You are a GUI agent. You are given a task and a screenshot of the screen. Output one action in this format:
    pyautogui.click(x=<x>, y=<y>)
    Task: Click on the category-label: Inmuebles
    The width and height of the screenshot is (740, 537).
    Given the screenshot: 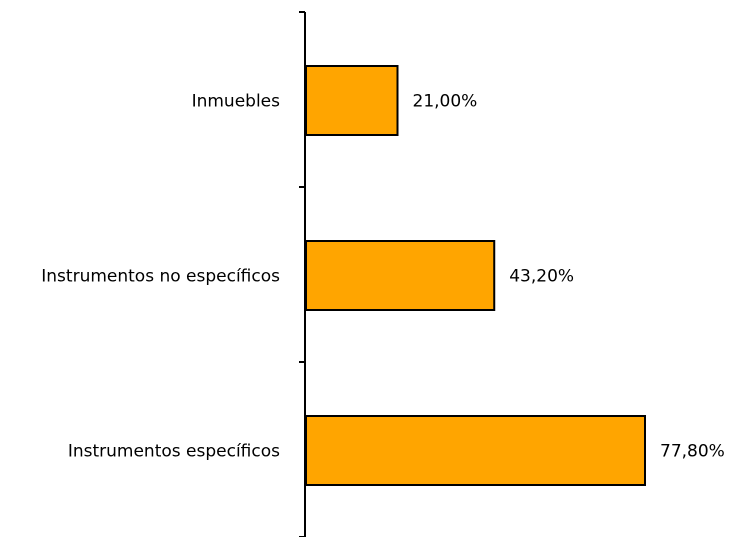 What is the action you would take?
    pyautogui.click(x=236, y=102)
    